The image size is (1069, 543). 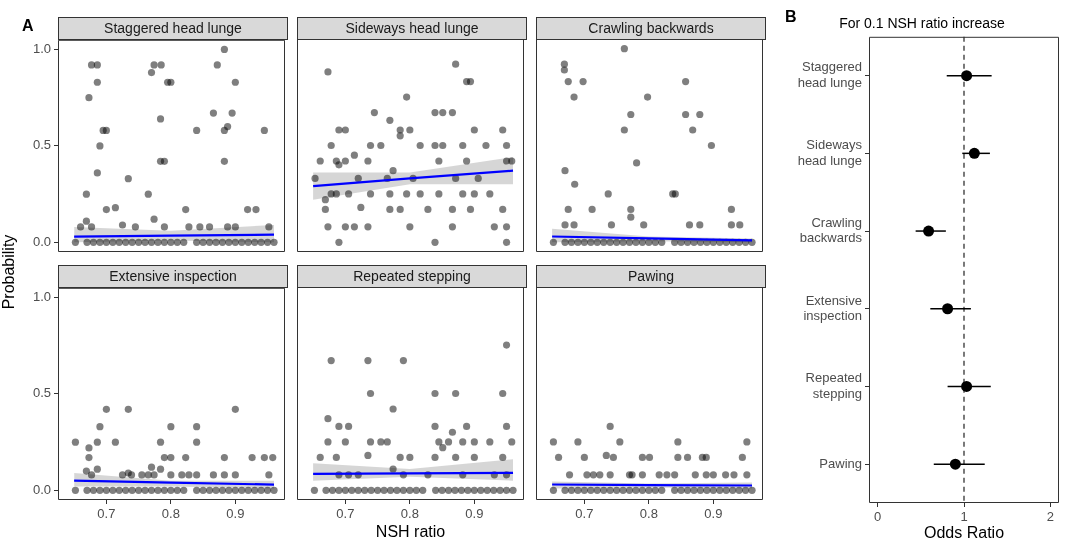 What do you see at coordinates (831, 230) in the screenshot?
I see `y-tick-label: Crawling backwards` at bounding box center [831, 230].